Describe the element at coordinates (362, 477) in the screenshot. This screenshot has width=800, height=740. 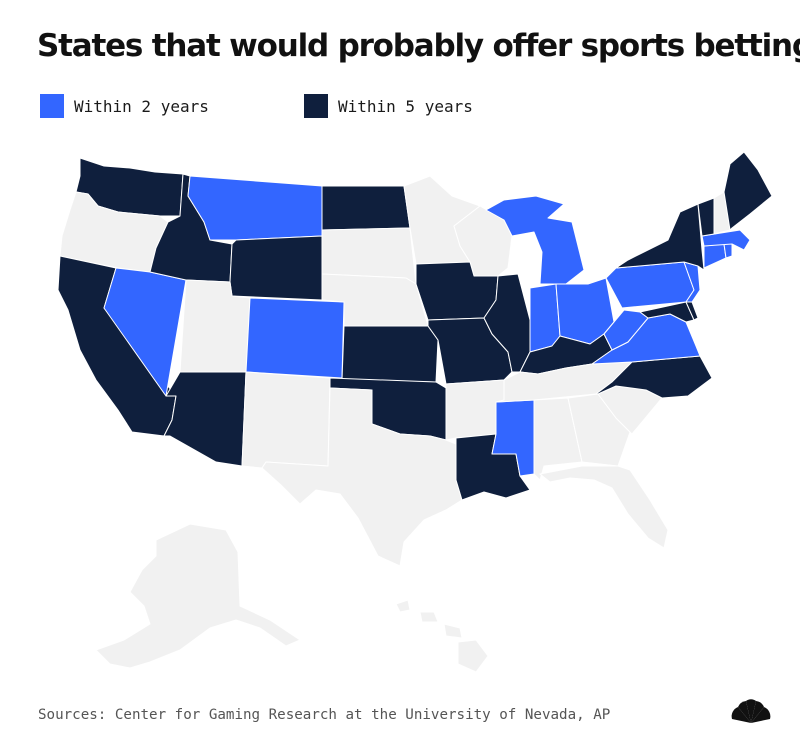
I see `state-TX` at that location.